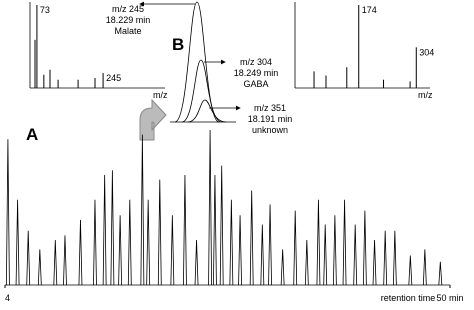  Describe the element at coordinates (369, 10) in the screenshot. I see `peak-label: 174` at that location.